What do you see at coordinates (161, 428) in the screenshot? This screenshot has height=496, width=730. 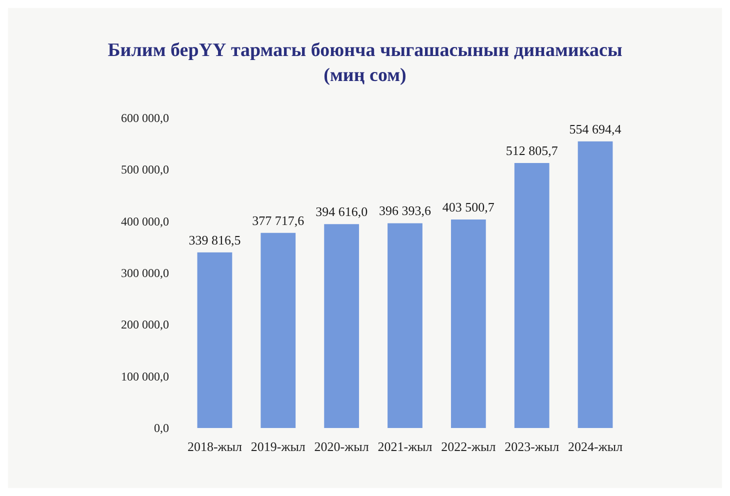 I see `y-tick-label: 0,0` at bounding box center [161, 428].